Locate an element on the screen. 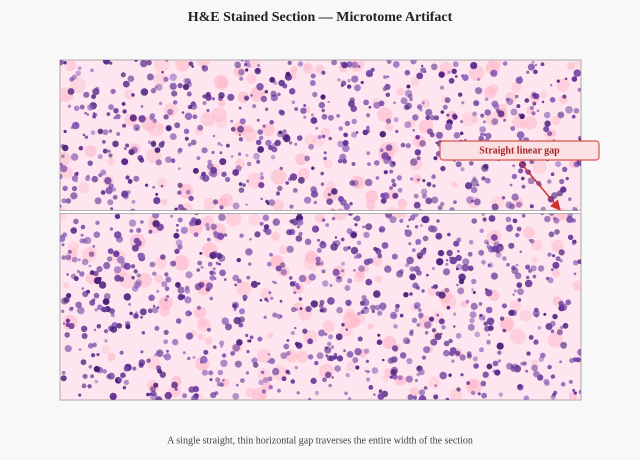  arrow is located at coordinates (540, 186).